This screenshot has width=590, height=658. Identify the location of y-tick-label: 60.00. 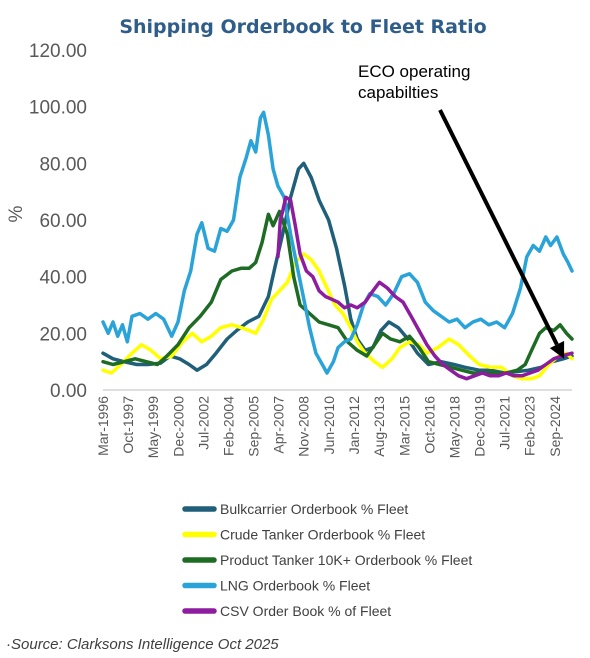
(63, 221).